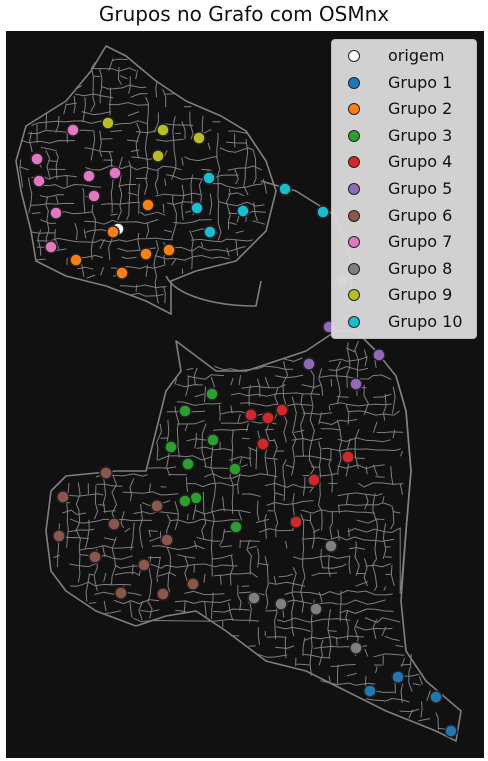  Describe the element at coordinates (404, 56) in the screenshot. I see `legend-item: origem` at that location.